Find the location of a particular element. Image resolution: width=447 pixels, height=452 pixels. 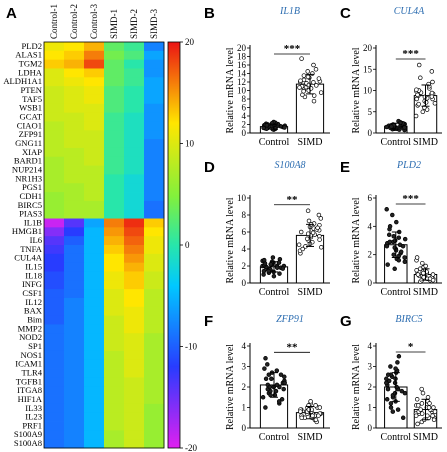

heatmap-row-label: IL23 is located at coordinates (33, 417).